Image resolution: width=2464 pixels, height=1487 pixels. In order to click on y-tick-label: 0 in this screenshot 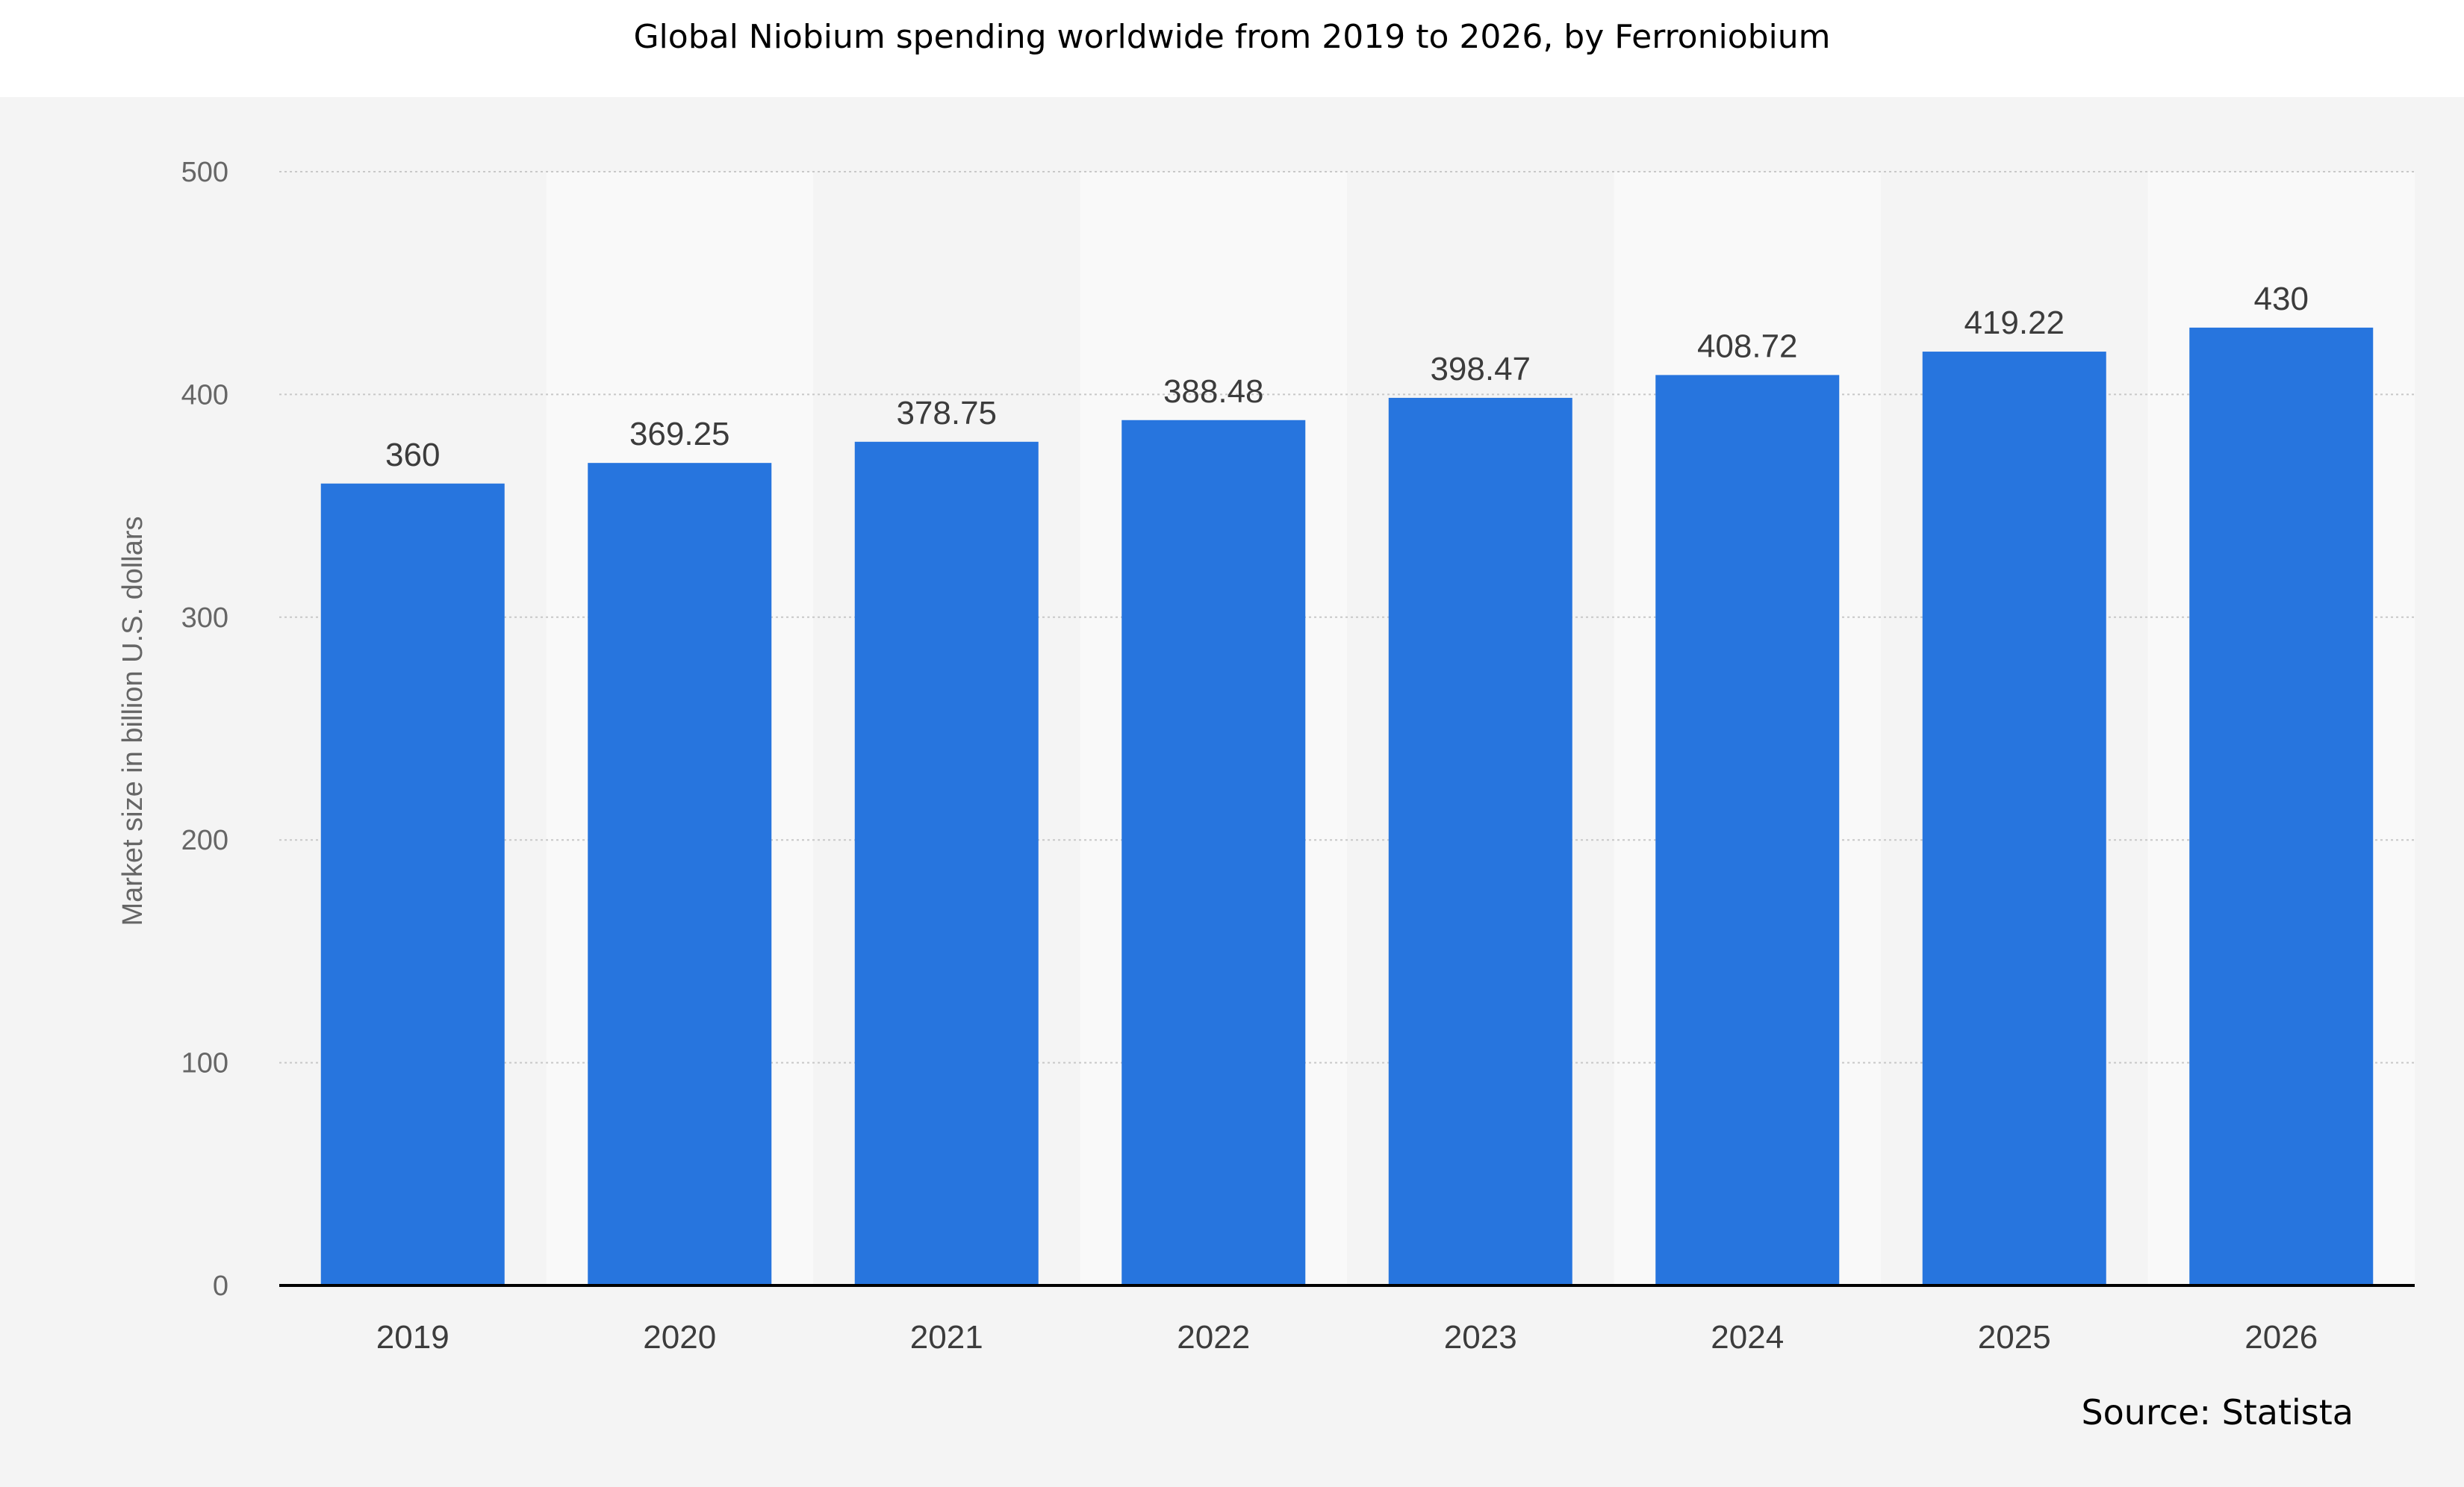, I will do `click(220, 1286)`.